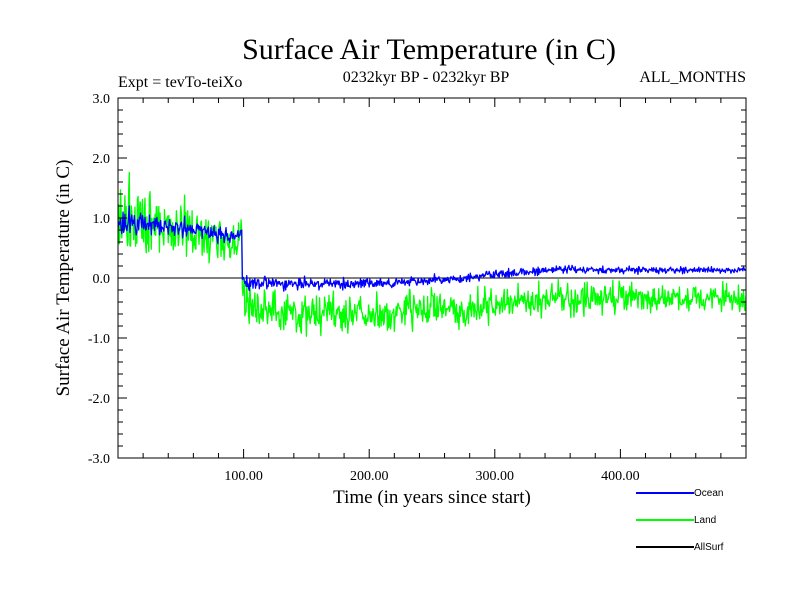  Describe the element at coordinates (705, 520) in the screenshot. I see `legend-label-land: Land` at that location.